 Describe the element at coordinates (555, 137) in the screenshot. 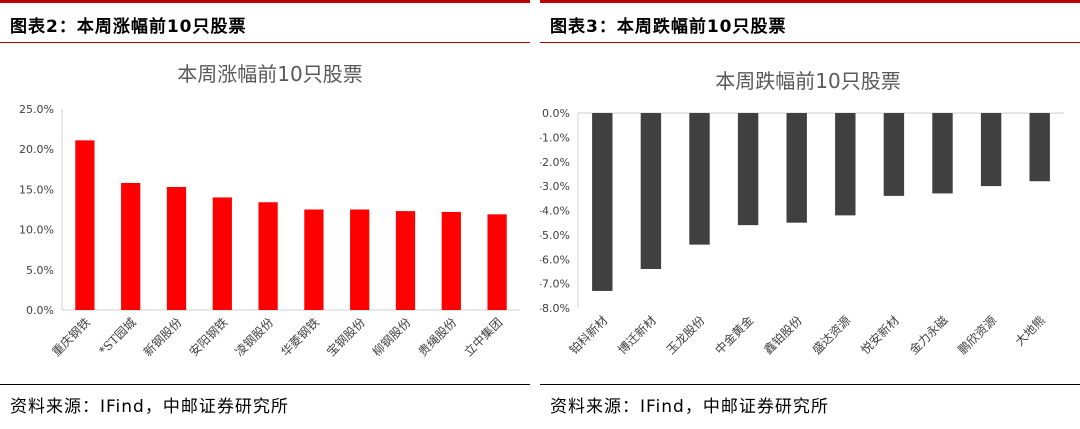

I see `y-tick-label: -1.0%` at that location.